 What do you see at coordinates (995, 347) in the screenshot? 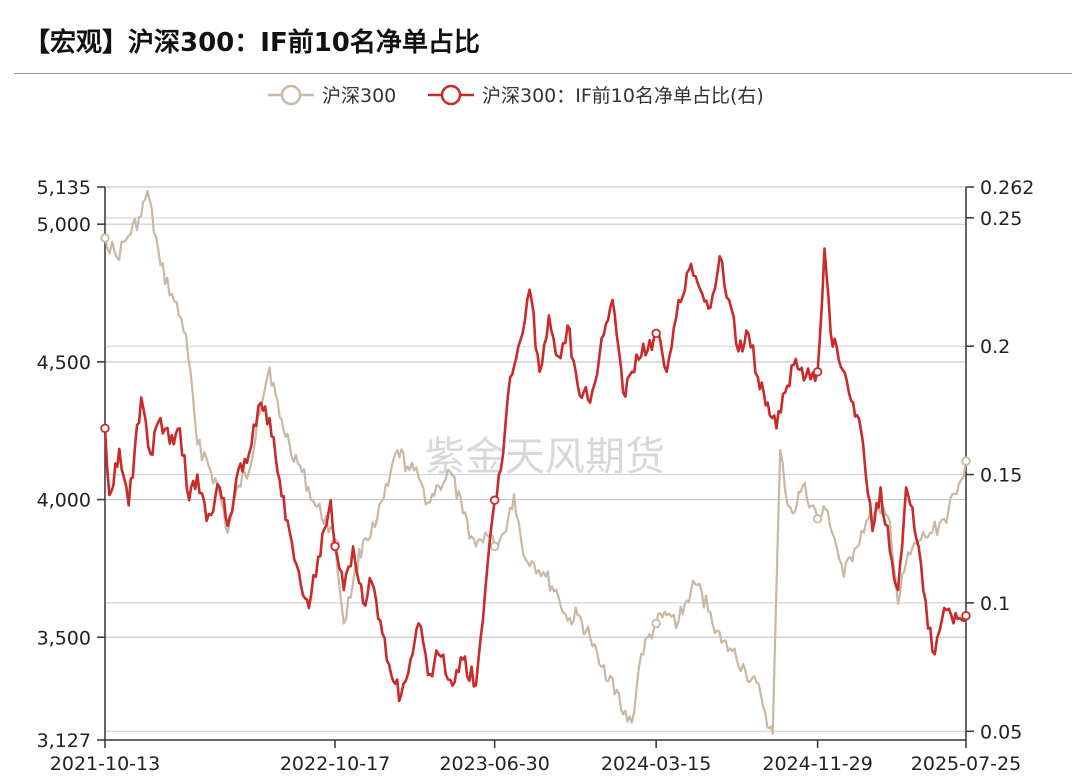
I see `y-tick-label-right: 0.2` at bounding box center [995, 347].